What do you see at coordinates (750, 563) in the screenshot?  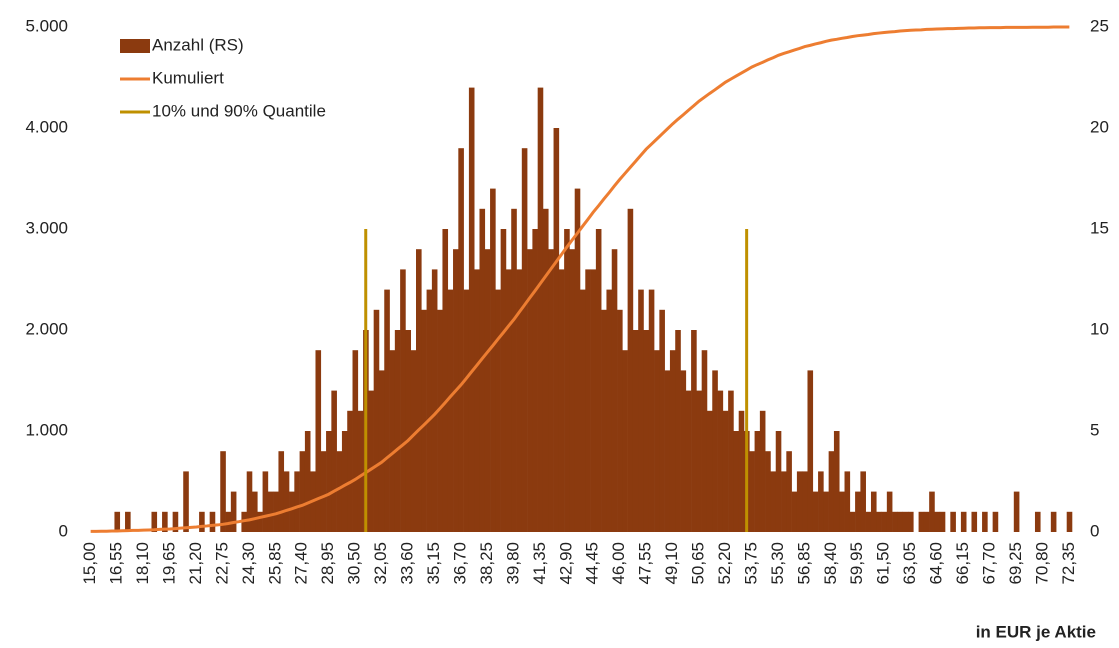 I see `x-tick-label: 53,75` at bounding box center [750, 563].